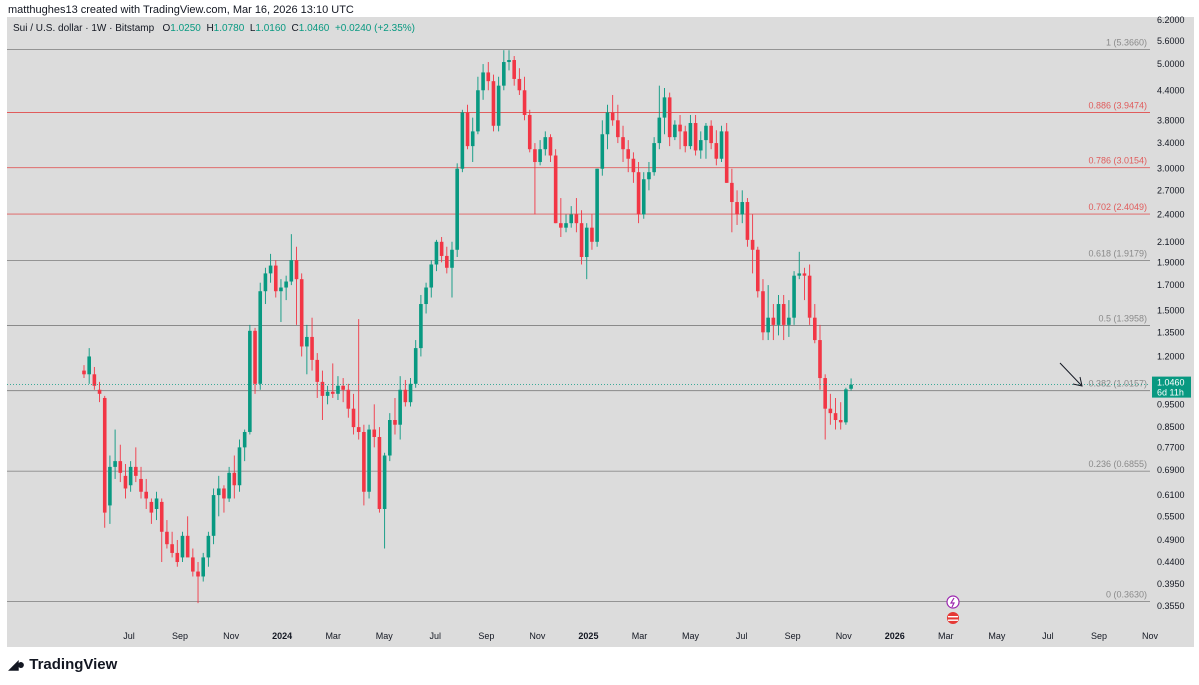 This screenshot has height=685, width=1199. I want to click on open-label: O, so click(166, 28).